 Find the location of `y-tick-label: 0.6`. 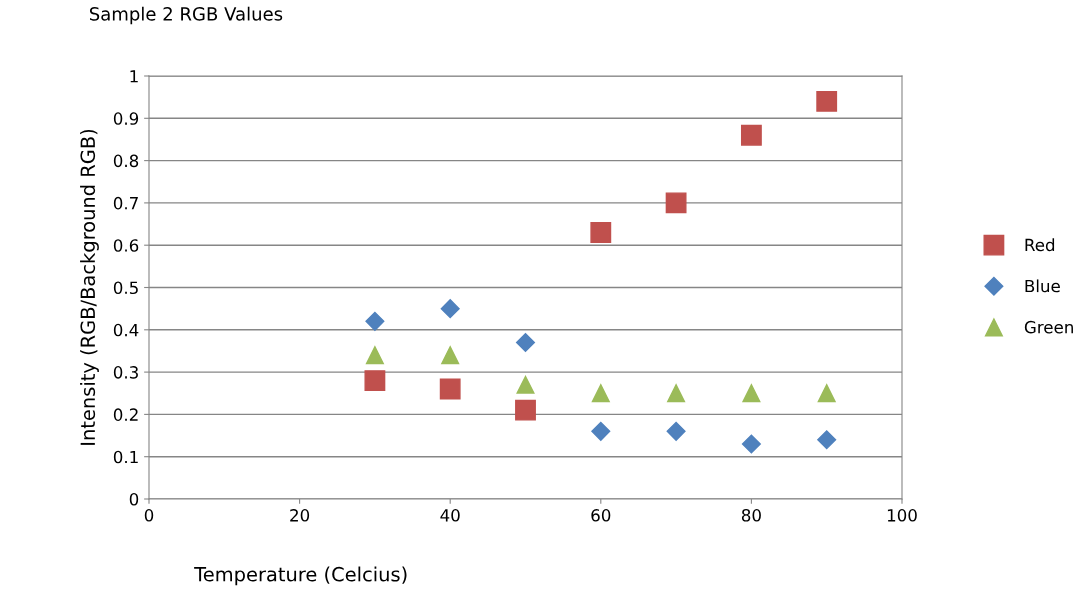

y-tick-label: 0.6 is located at coordinates (126, 245).